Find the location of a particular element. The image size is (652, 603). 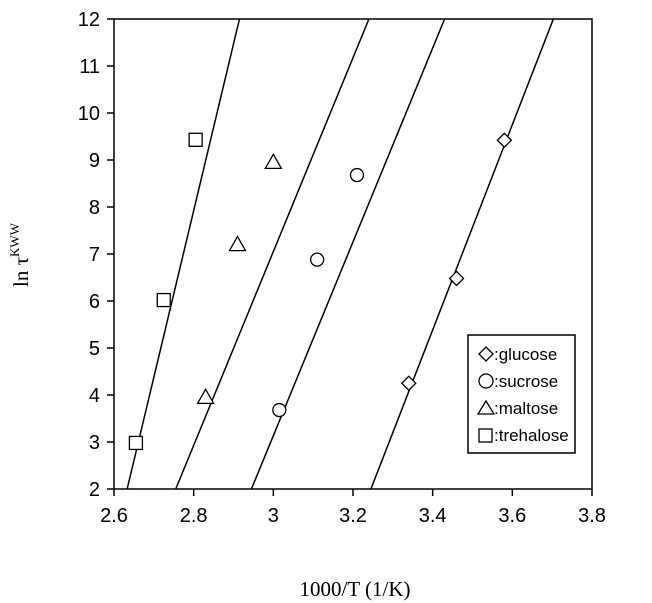

y-tick-label: 10 is located at coordinates (89, 114).